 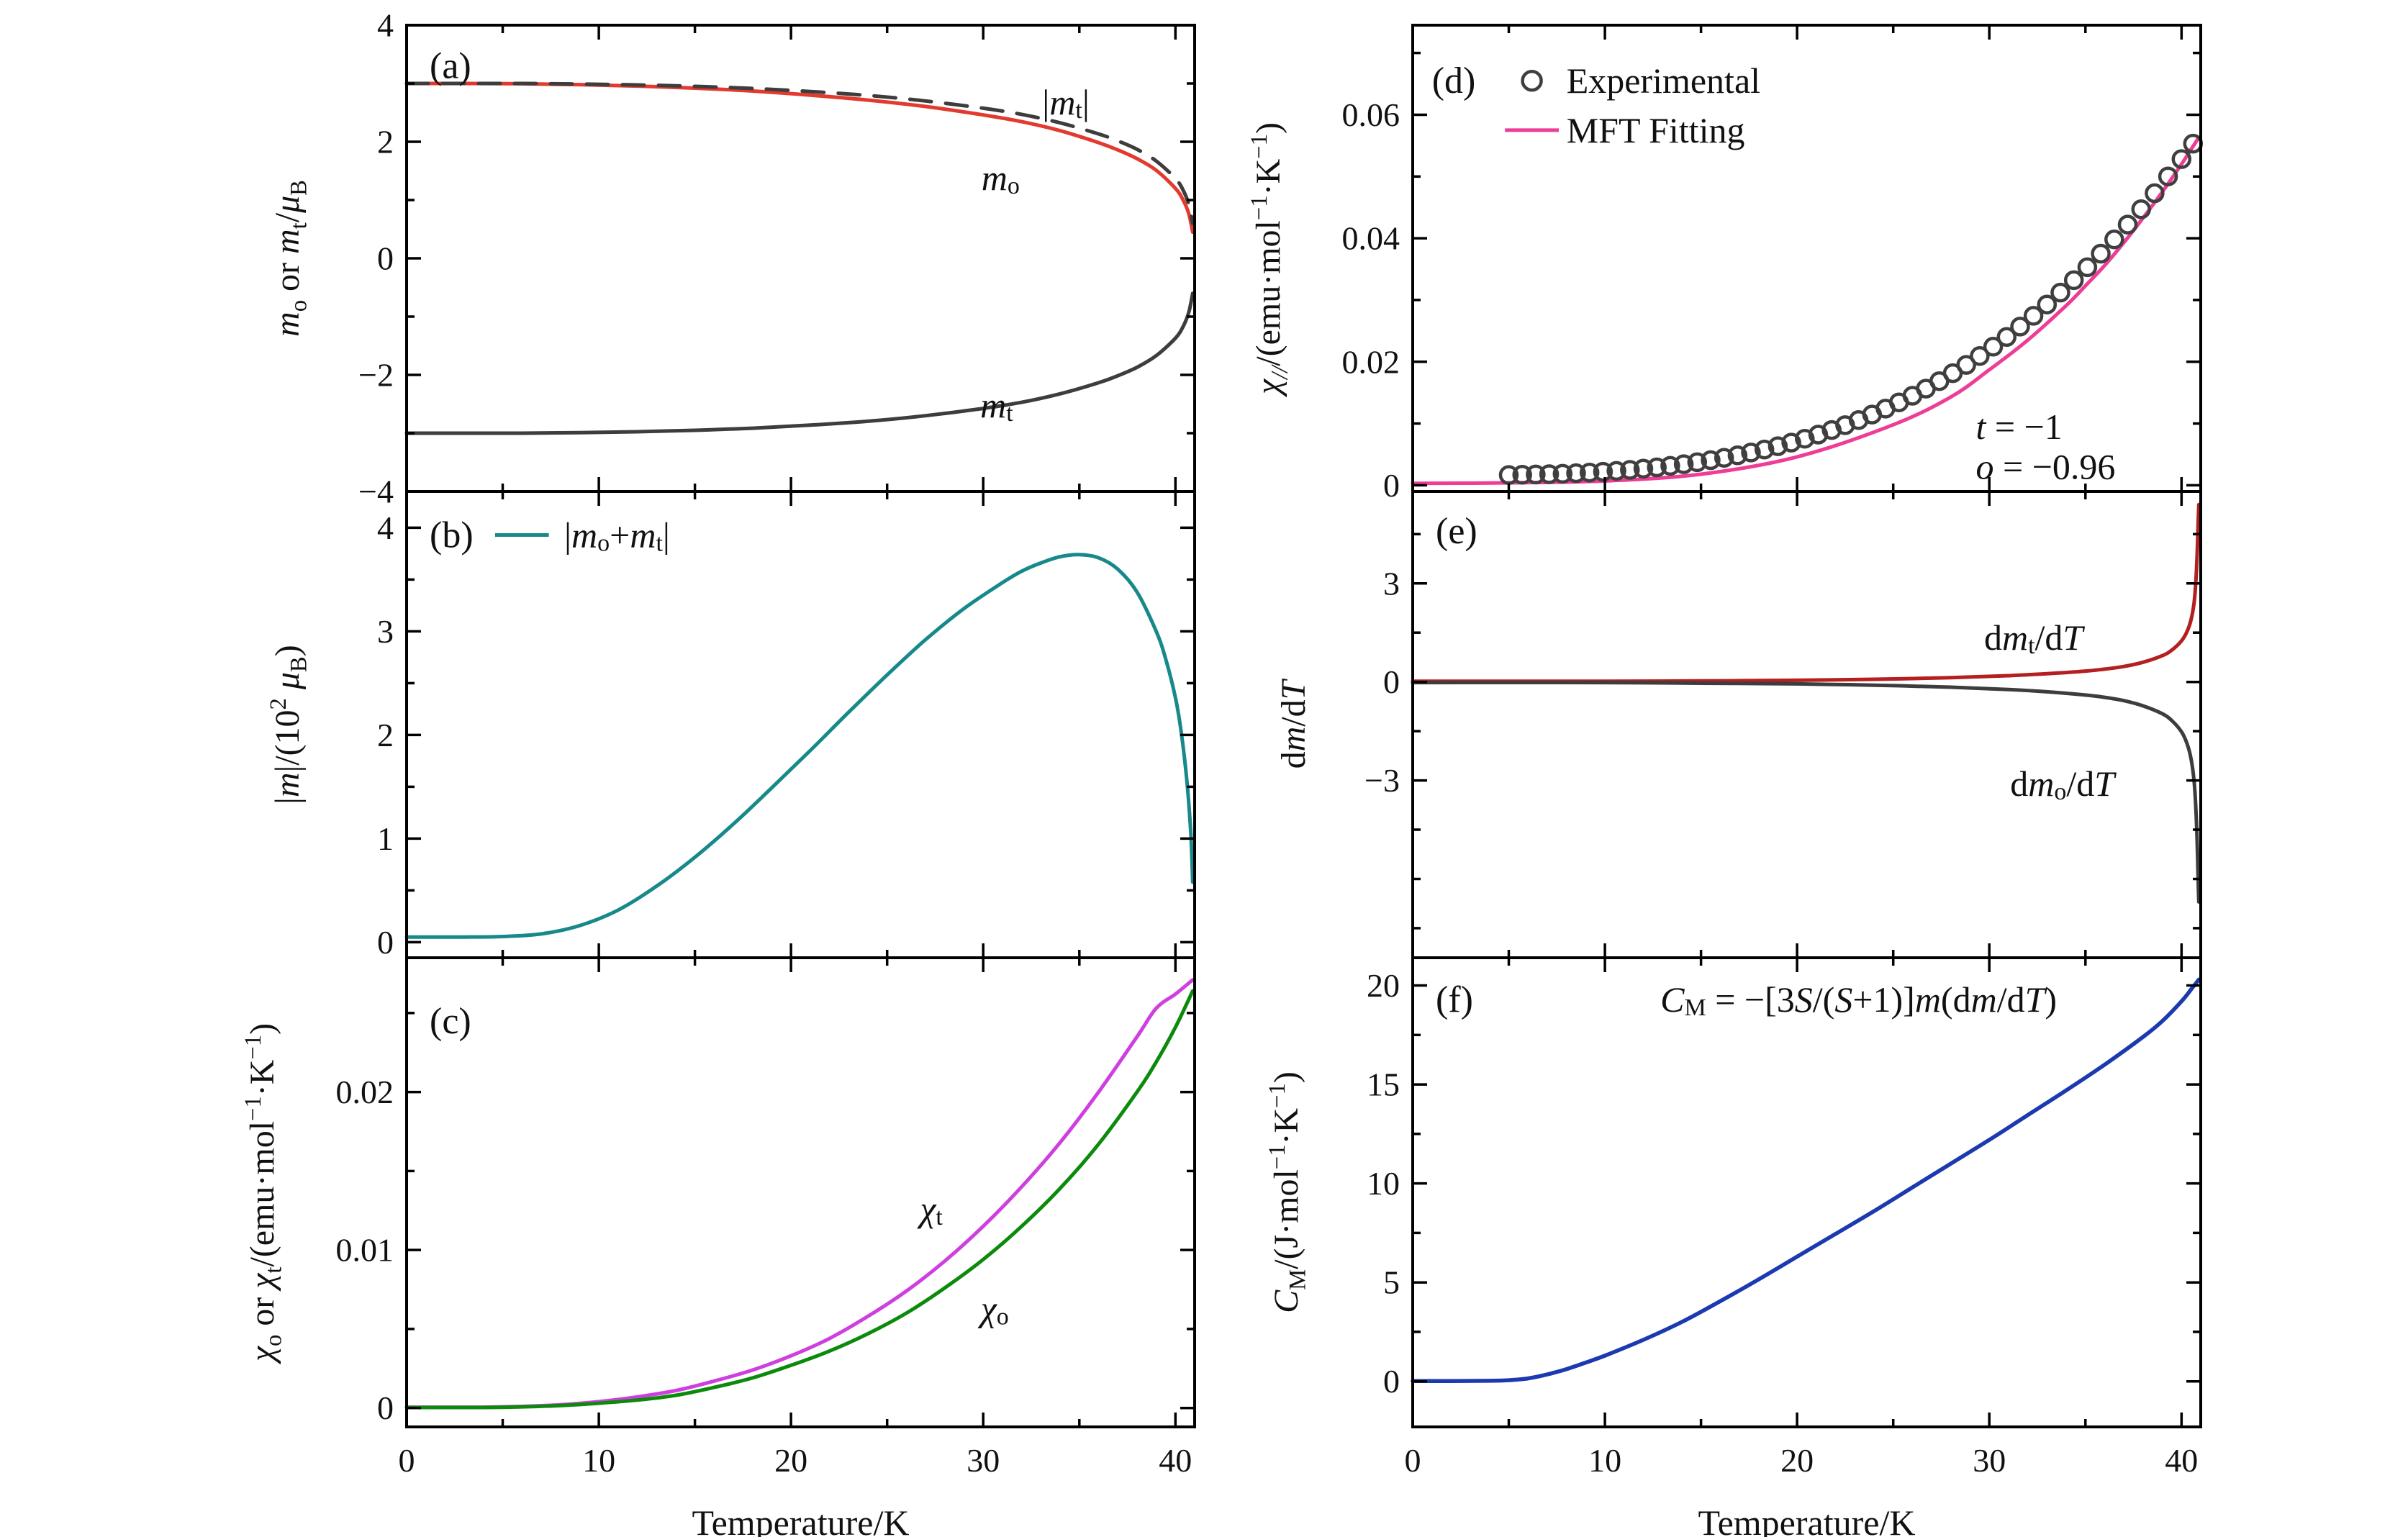 What do you see at coordinates (386, 1407) in the screenshot?
I see `panel-c-ytick-label: 0` at bounding box center [386, 1407].